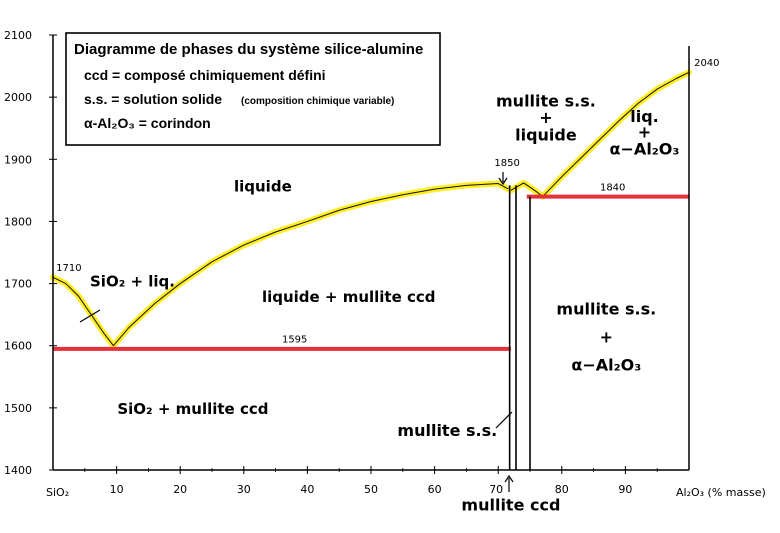 Image resolution: width=780 pixels, height=533 pixels. What do you see at coordinates (18, 221) in the screenshot?
I see `y-tick-label: 1800` at bounding box center [18, 221].